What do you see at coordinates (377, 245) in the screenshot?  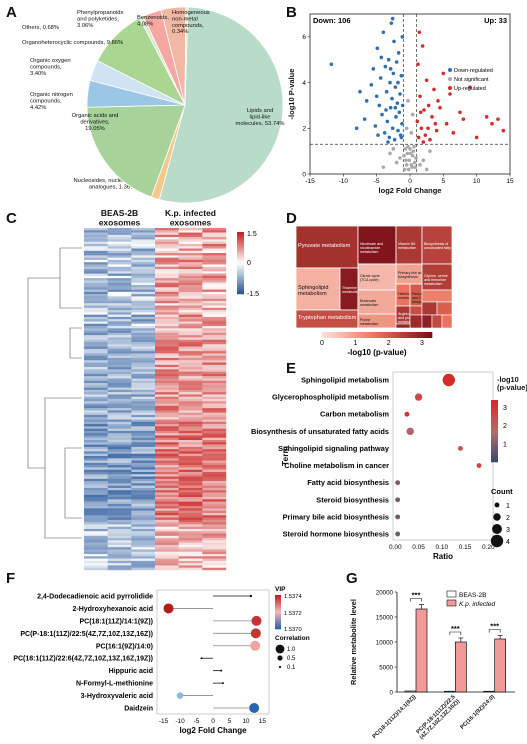 I see `treemap-tile` at bounding box center [377, 245].